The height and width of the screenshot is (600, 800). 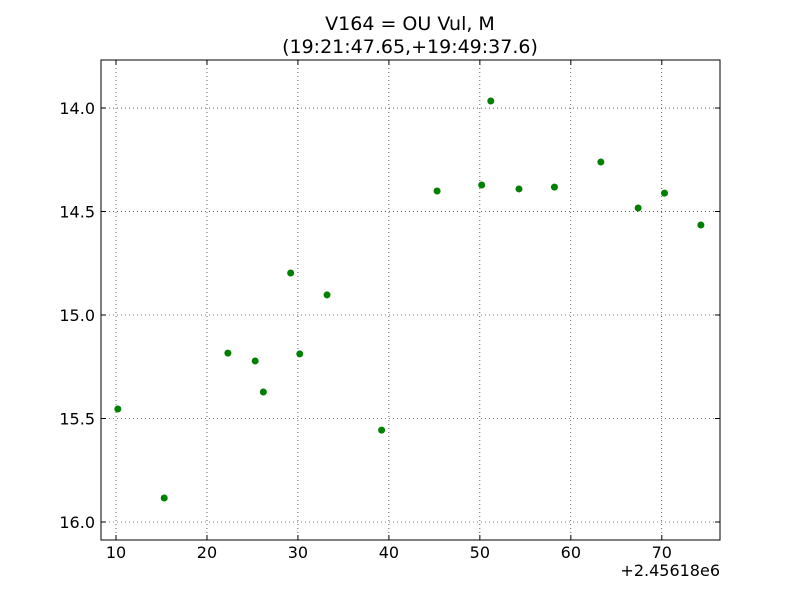 I want to click on chart-subtitle: (19:21:47.65,+19:49:37.6), so click(x=410, y=47).